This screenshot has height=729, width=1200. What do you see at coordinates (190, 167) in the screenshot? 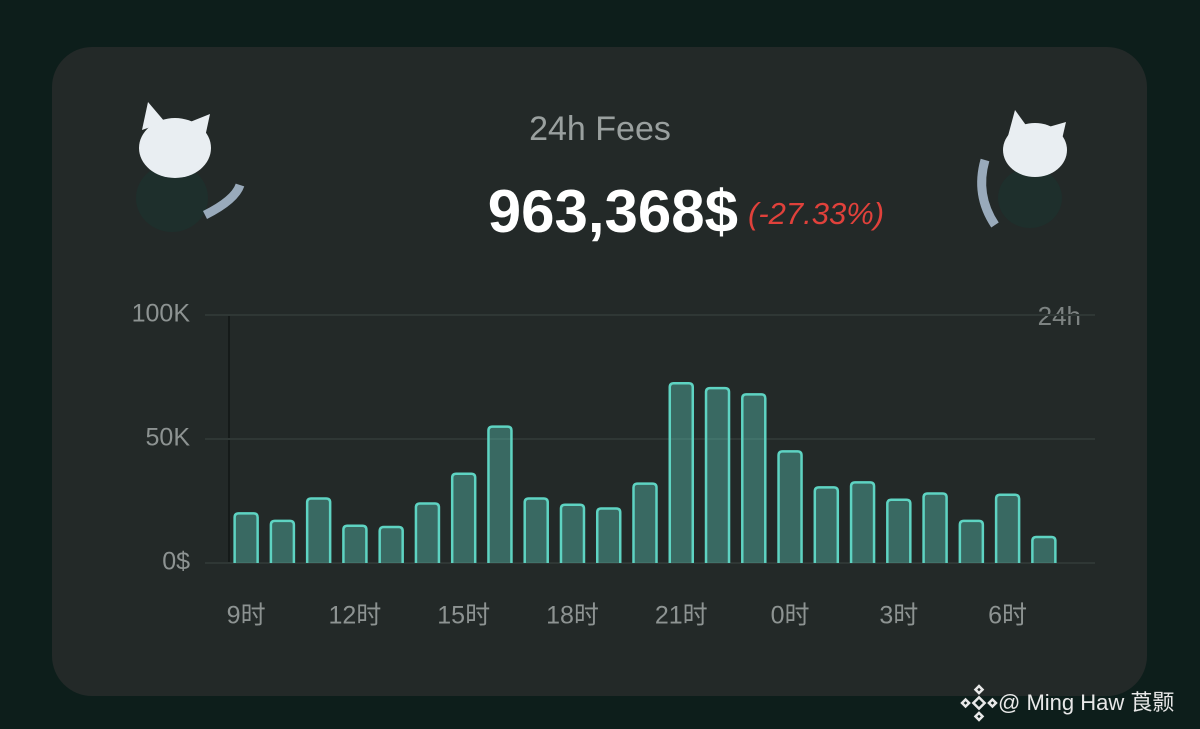
I see `mascot-left` at bounding box center [190, 167].